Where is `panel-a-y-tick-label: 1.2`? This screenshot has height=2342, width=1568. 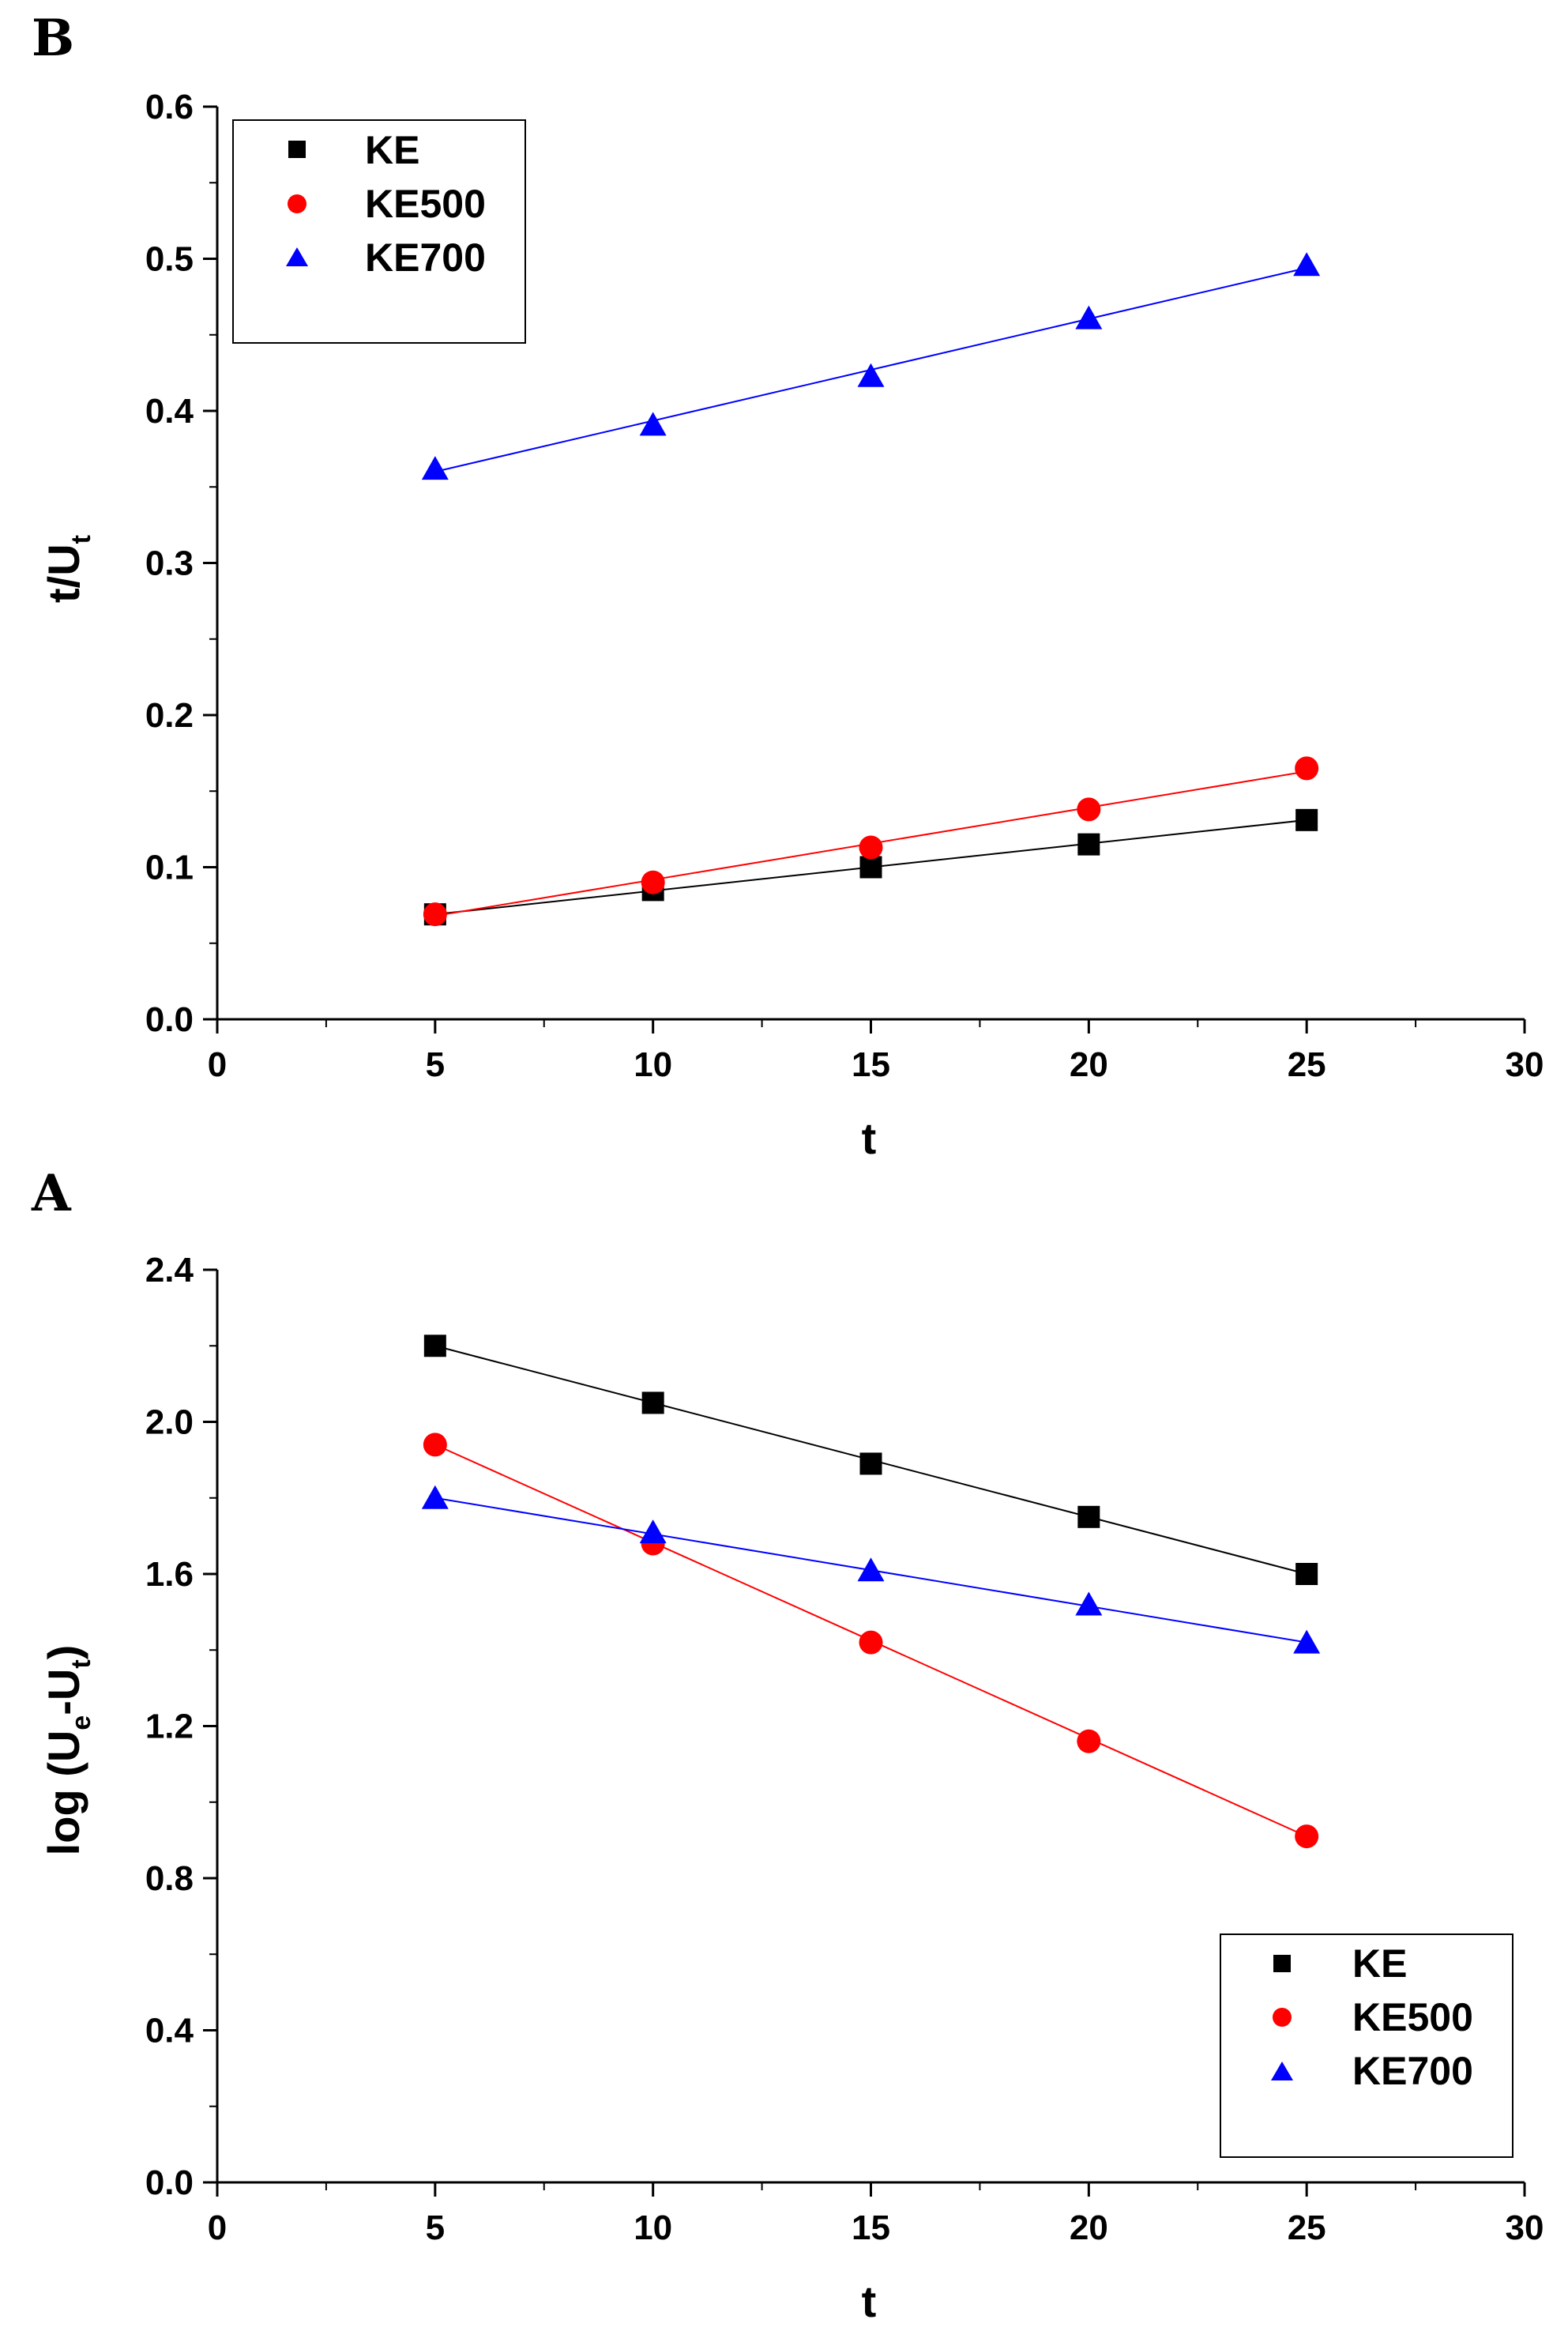
panel-a-y-tick-label: 1.2 is located at coordinates (169, 1727).